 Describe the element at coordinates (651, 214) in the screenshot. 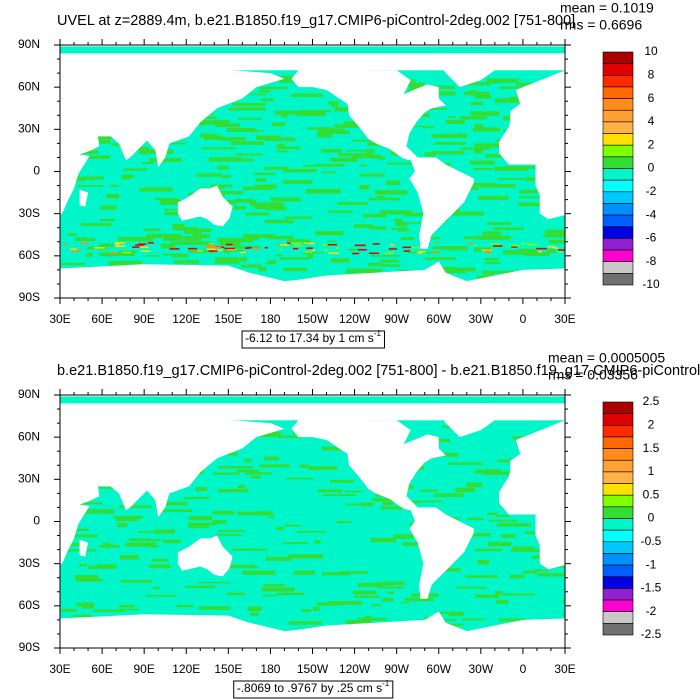

I see `colorbar-label: -4` at that location.